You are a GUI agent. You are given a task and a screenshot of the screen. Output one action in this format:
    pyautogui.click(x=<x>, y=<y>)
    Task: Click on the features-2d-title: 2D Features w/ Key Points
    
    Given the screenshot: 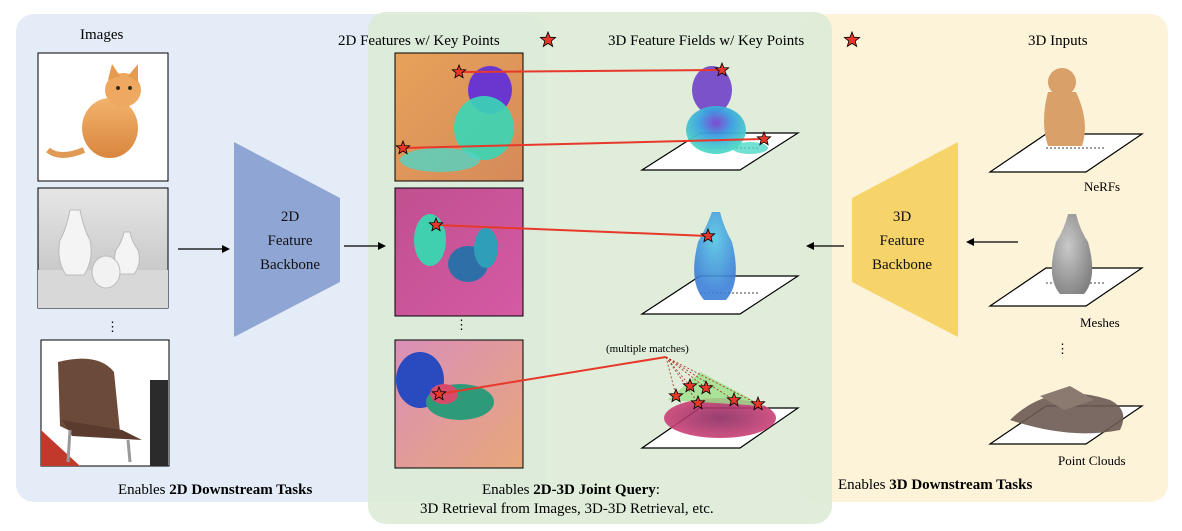 What is the action you would take?
    pyautogui.click(x=419, y=41)
    